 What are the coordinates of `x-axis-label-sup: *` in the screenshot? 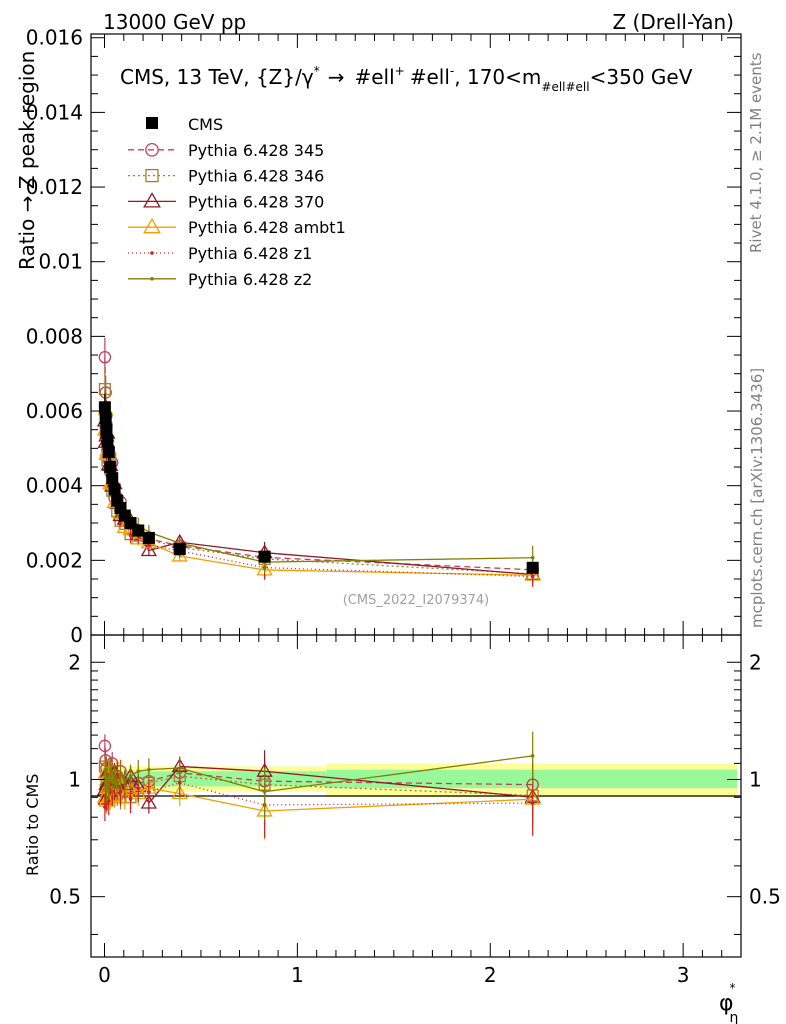 It's located at (733, 988).